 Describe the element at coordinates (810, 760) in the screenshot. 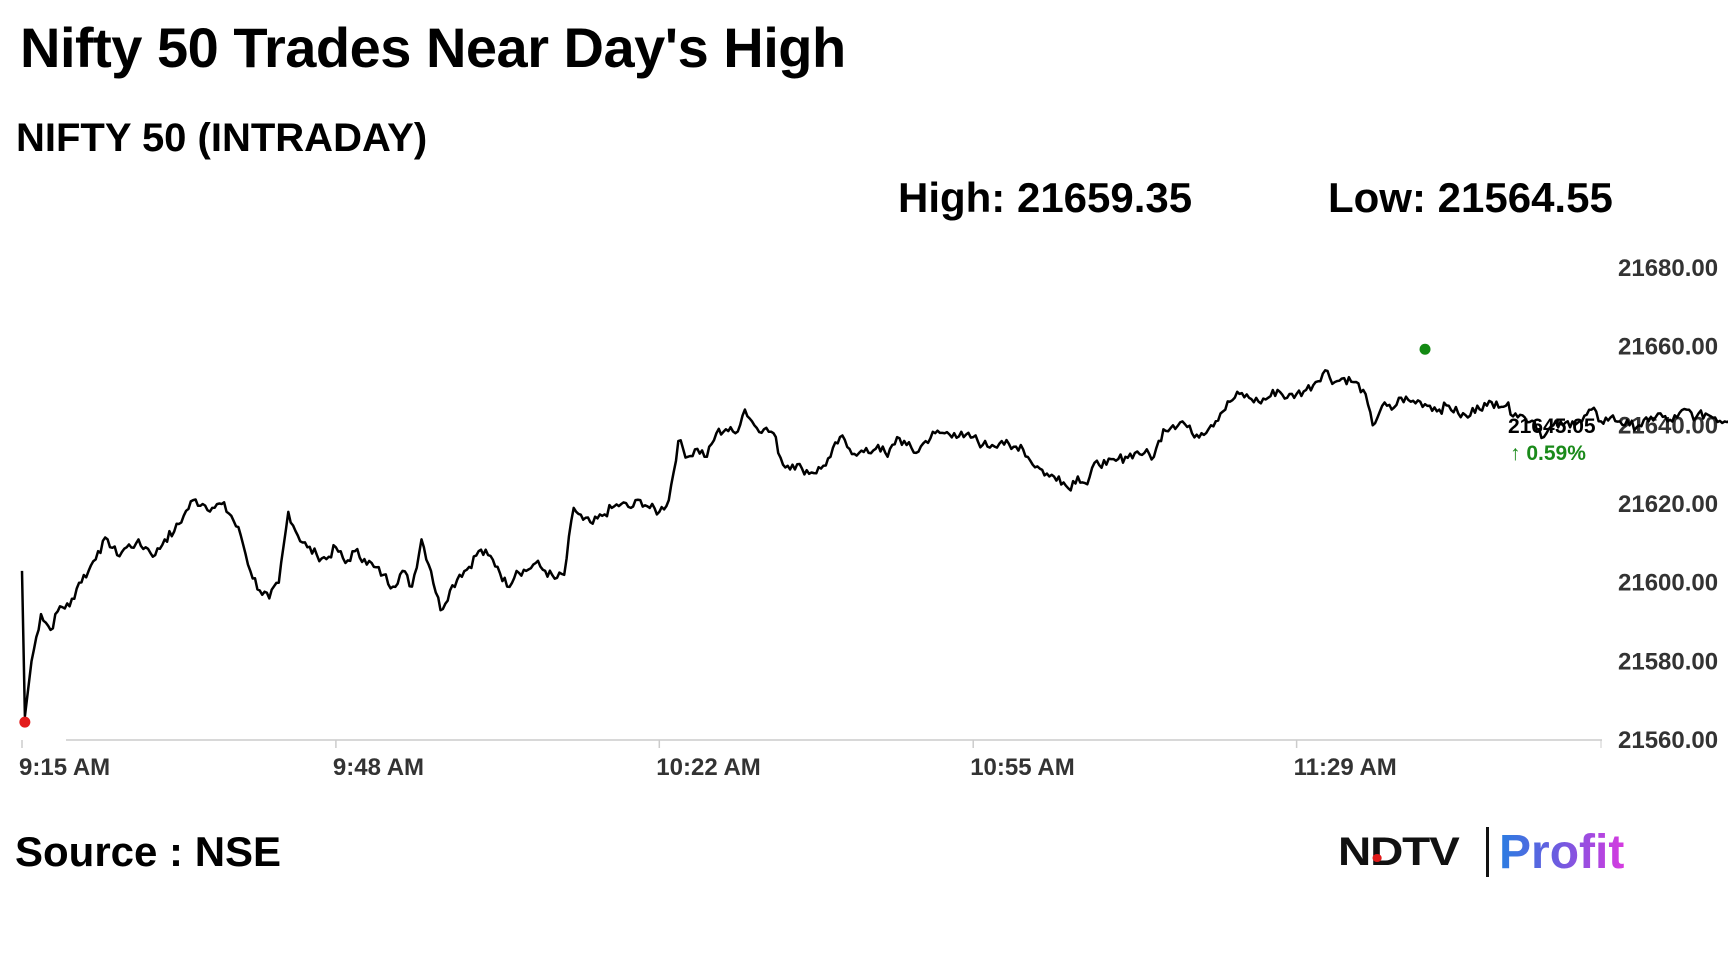

I see `x-axis: 9:15 AM 9:48 AM 10:22 AM 10:55 AM 11:29 AM` at that location.